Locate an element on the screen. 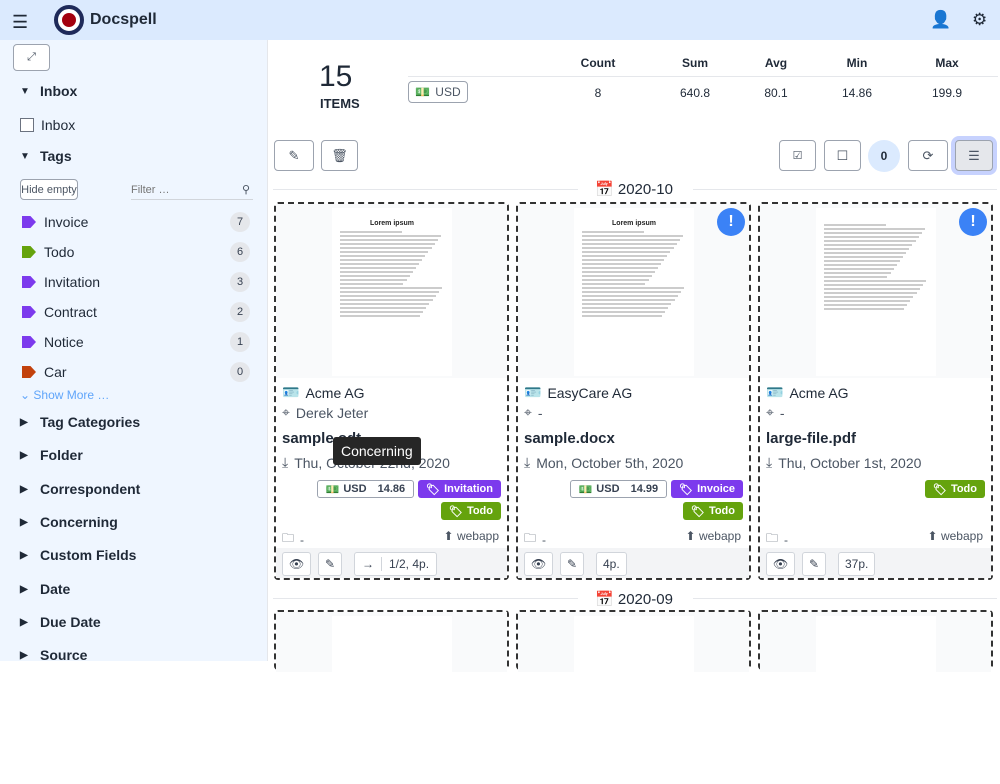 This screenshot has height=784, width=1000. card-footer: 👁 ✎ → 1/2, 4p. is located at coordinates (391, 563).